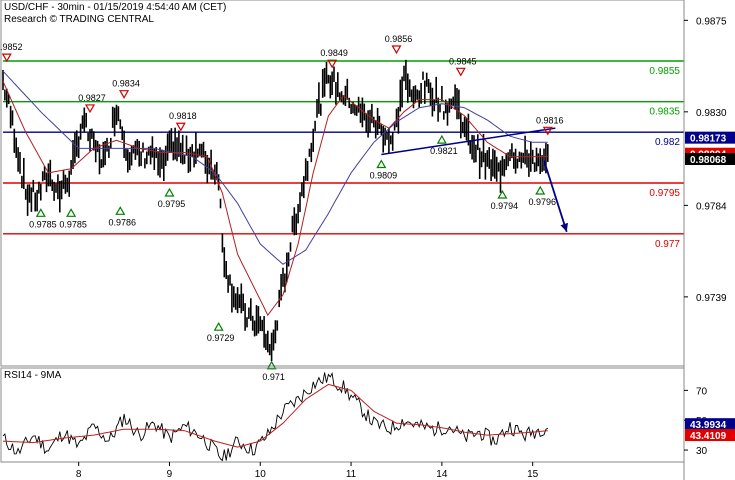 The height and width of the screenshot is (480, 735). I want to click on y-tick-label: 0.9830, so click(711, 113).